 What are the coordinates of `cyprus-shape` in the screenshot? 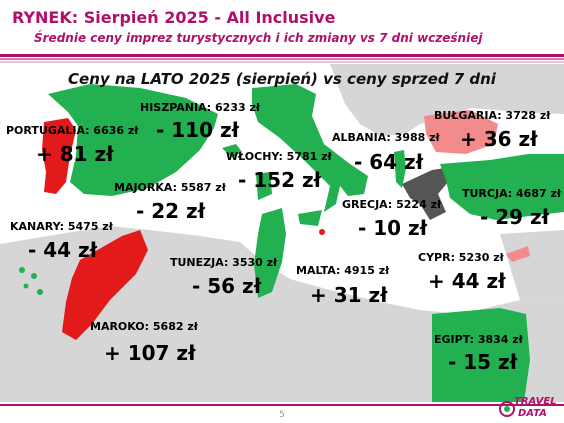 It's located at (518, 254).